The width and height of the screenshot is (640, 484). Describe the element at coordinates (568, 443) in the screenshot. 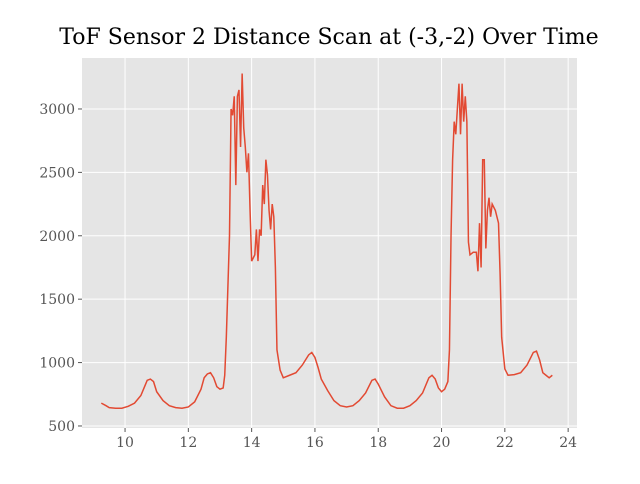

I see `x-tick-label: 24` at that location.